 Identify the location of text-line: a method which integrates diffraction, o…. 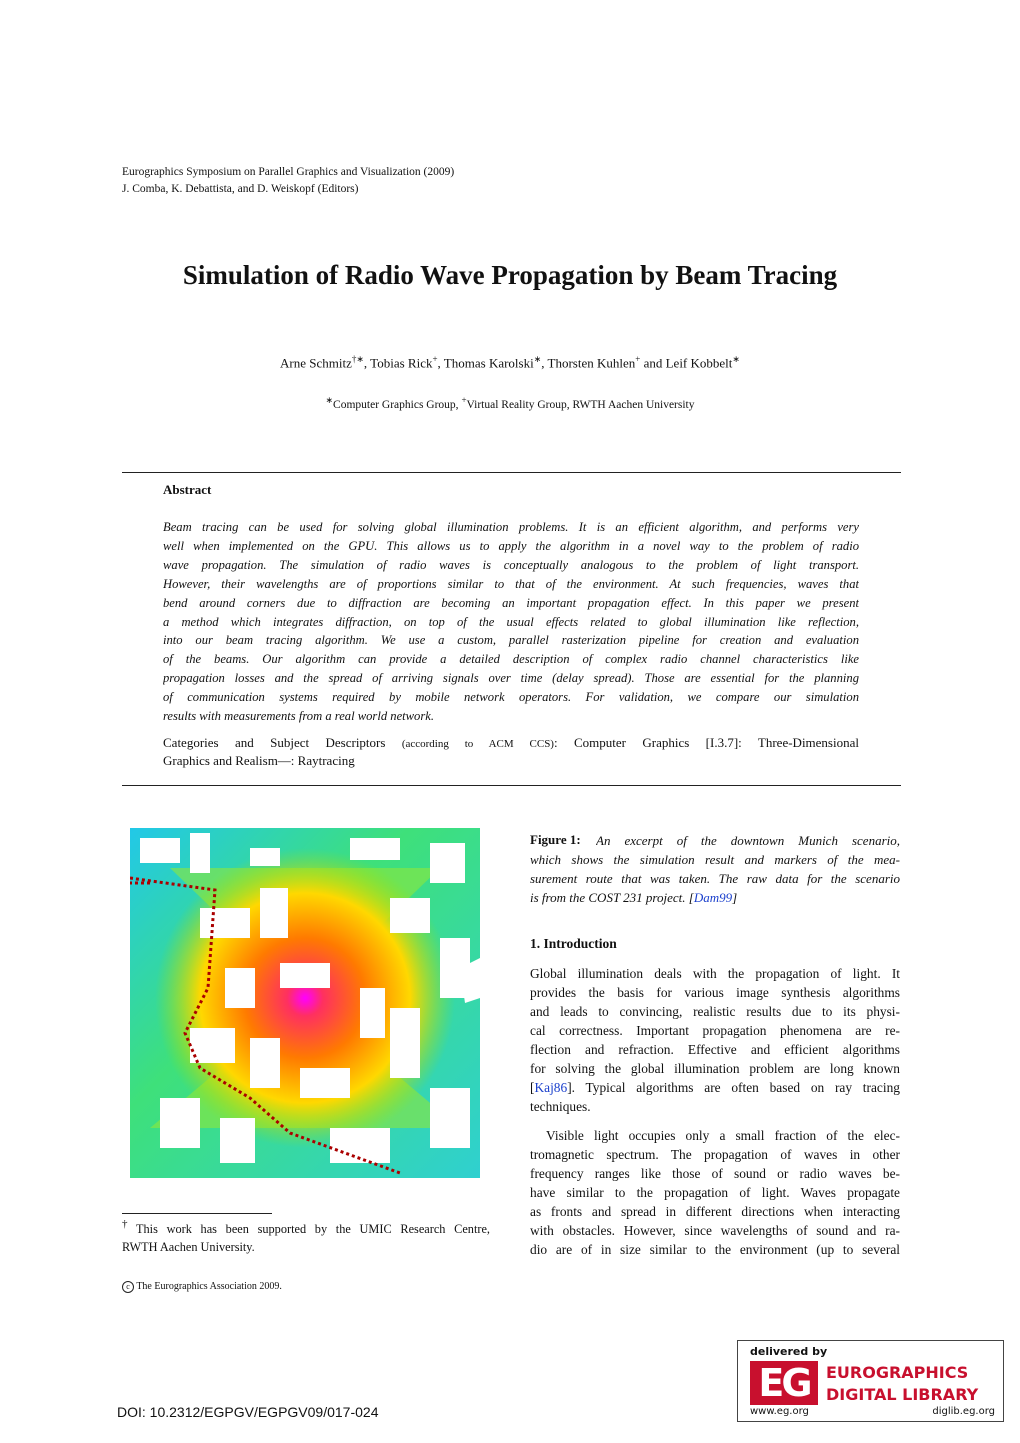
(511, 621).